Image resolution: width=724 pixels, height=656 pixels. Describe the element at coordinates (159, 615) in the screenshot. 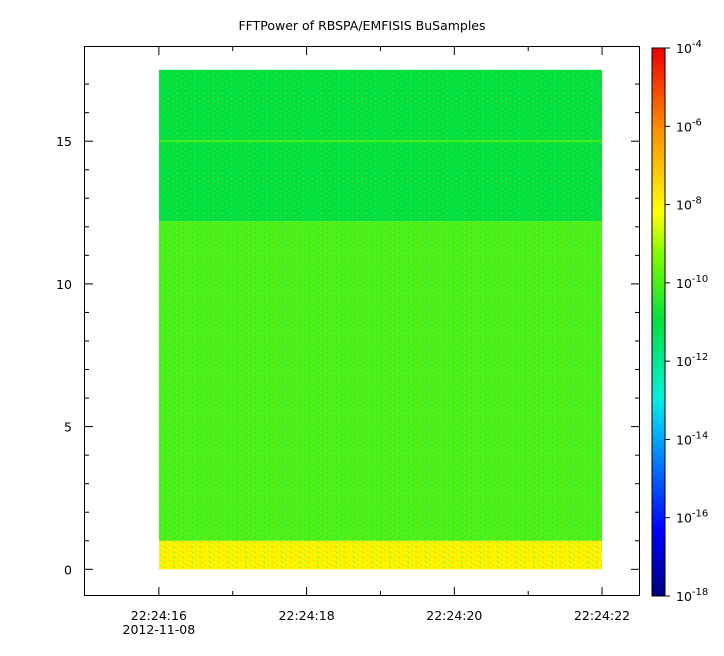

I see `x-tick-label: 22:24:16` at that location.